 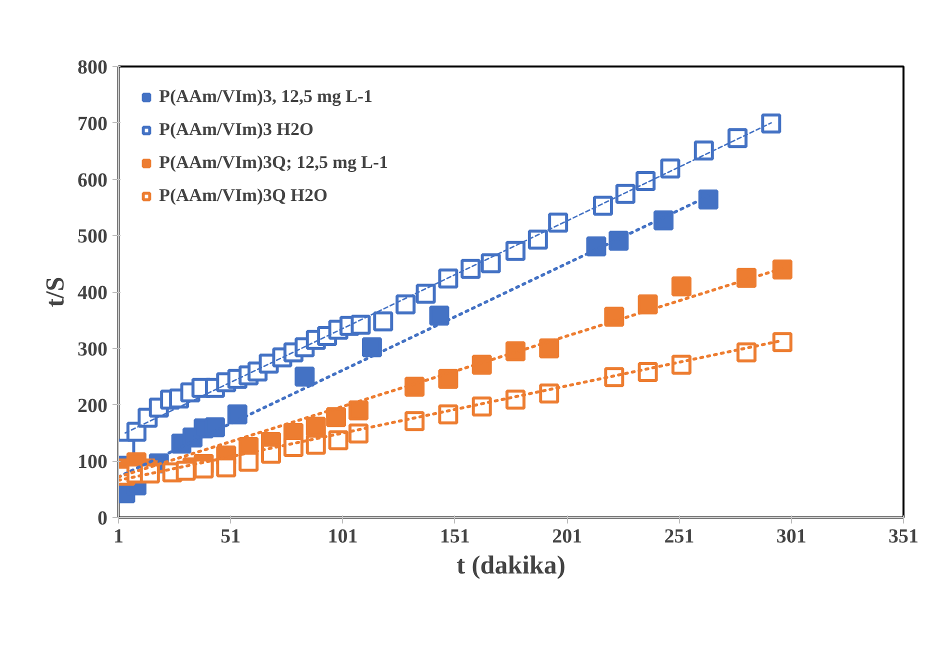 What do you see at coordinates (93, 462) in the screenshot?
I see `y-tick-label: 100` at bounding box center [93, 462].